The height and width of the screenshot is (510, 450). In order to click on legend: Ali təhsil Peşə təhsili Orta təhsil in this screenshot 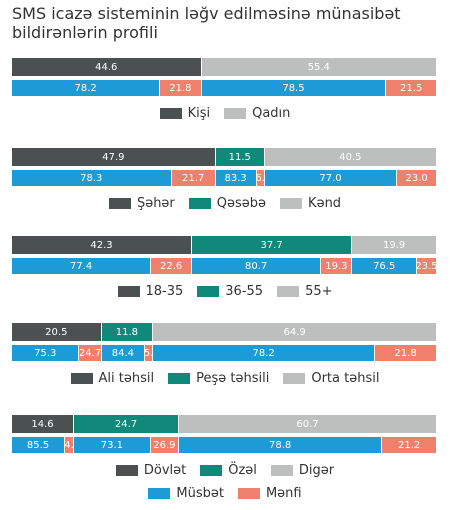, I will do `click(225, 378)`.